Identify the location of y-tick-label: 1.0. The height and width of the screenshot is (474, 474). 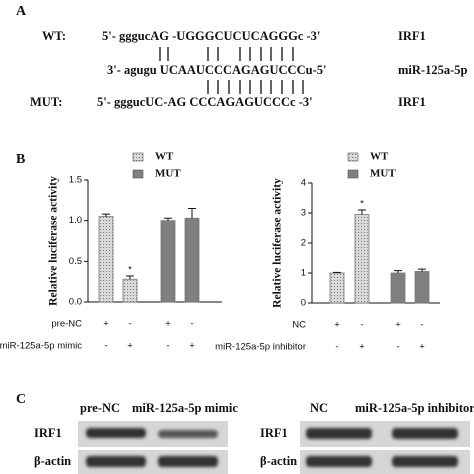
(75, 220).